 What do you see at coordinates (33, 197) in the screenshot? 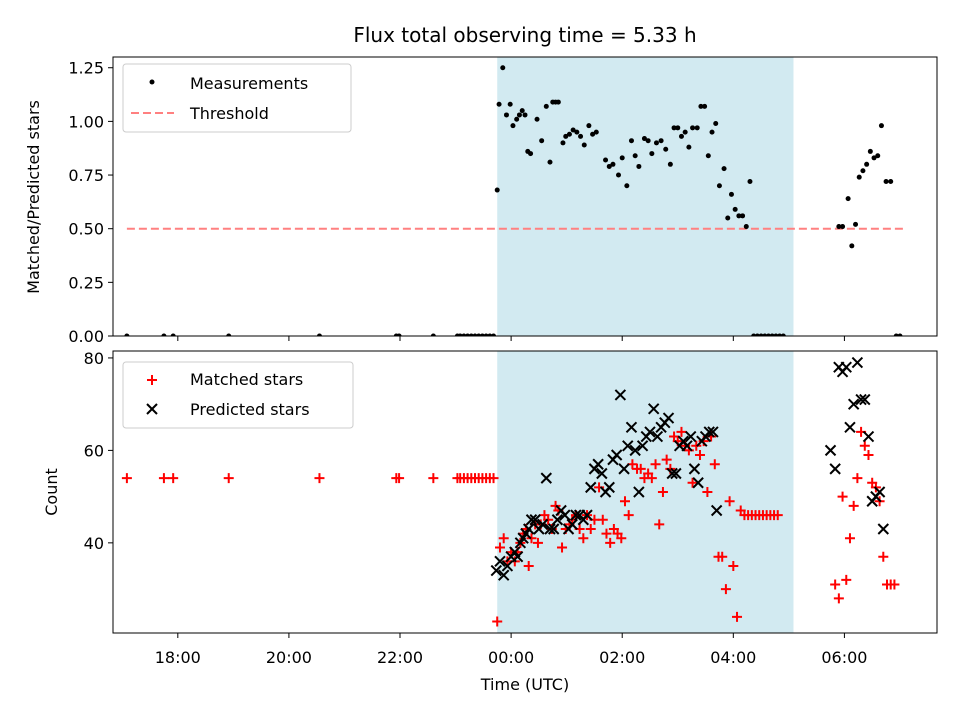
I see `top-y-axis-label: Matched/Predicted stars` at bounding box center [33, 197].